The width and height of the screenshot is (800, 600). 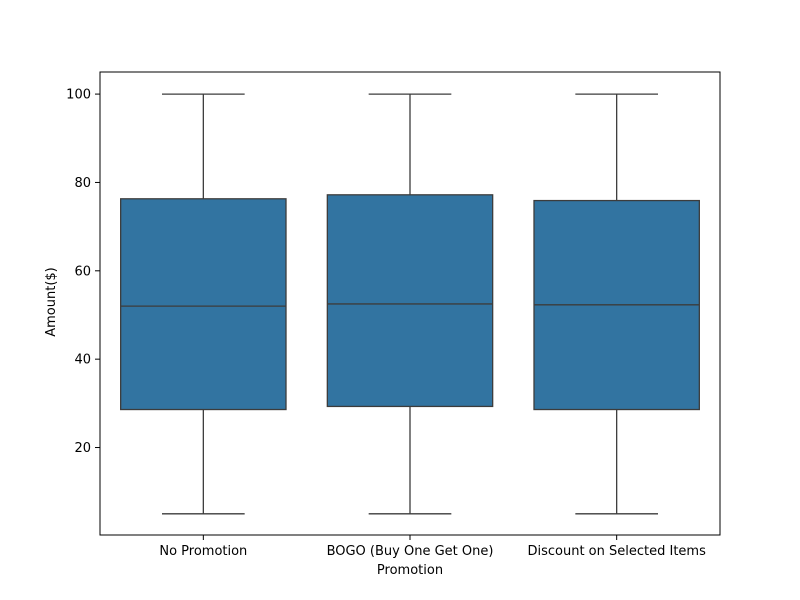 What do you see at coordinates (78, 95) in the screenshot?
I see `y-tick-label: 100` at bounding box center [78, 95].